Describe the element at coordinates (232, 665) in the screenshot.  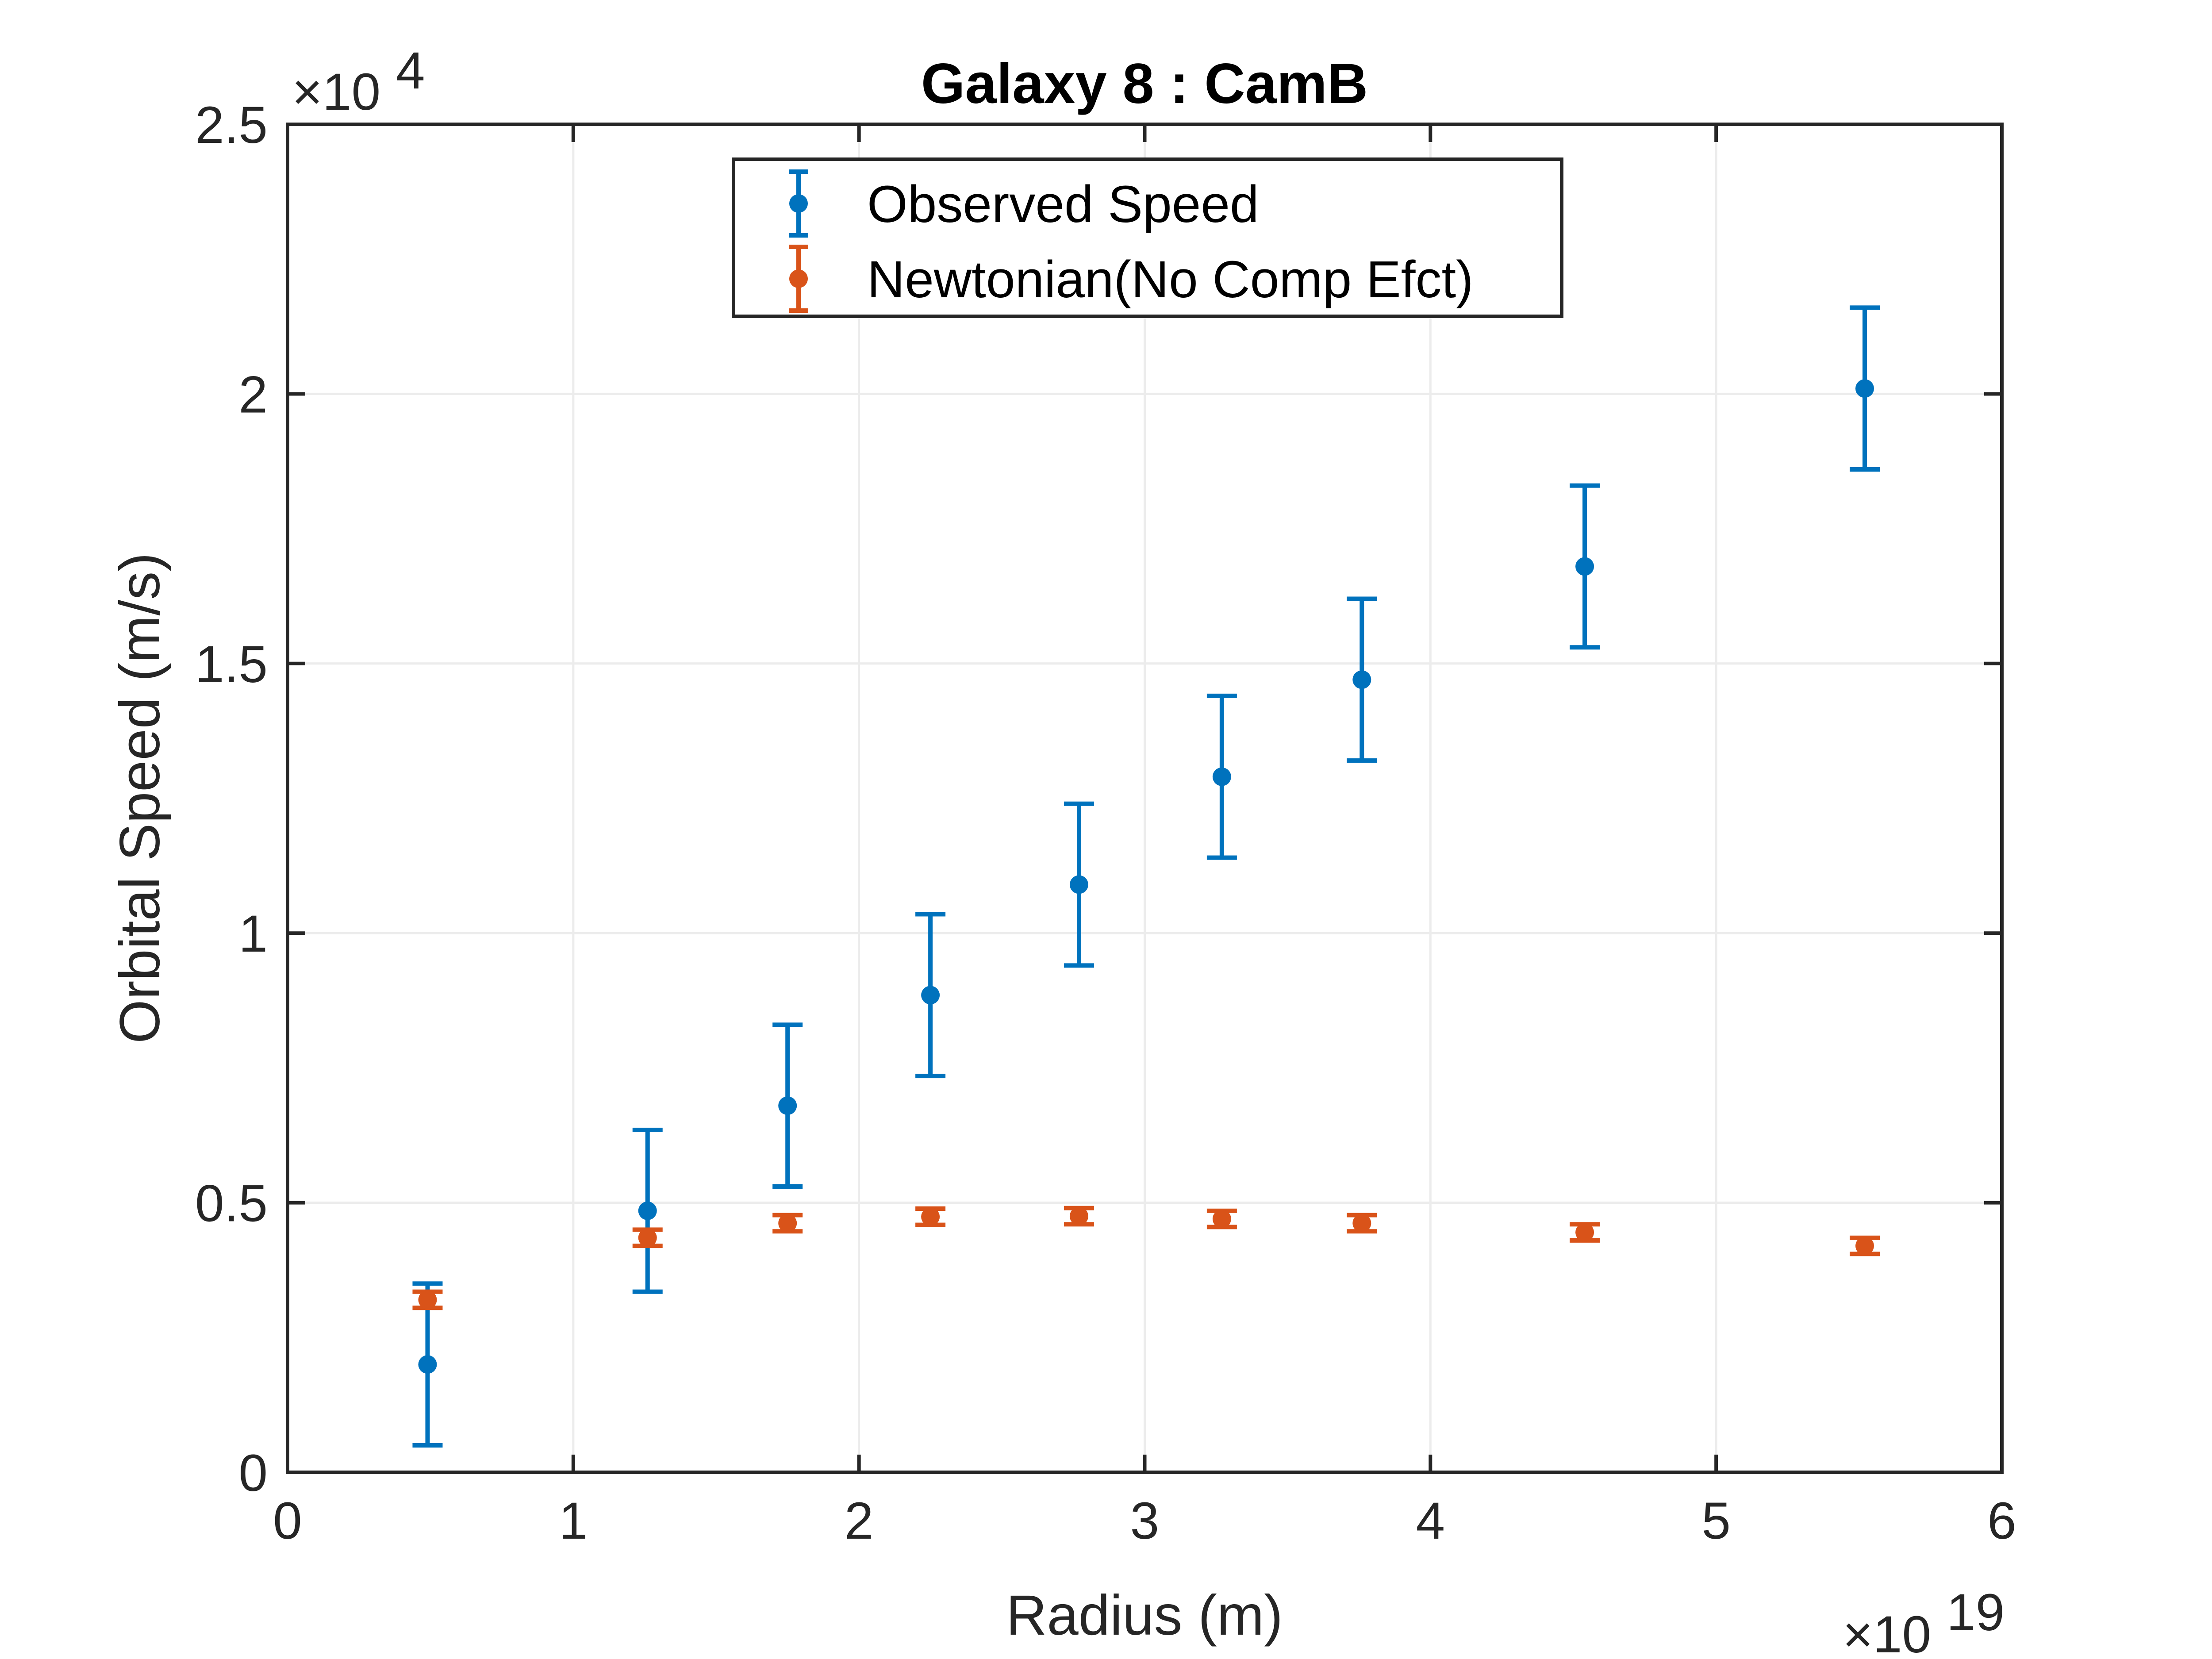
I see `y-tick-label: 1.5` at that location.